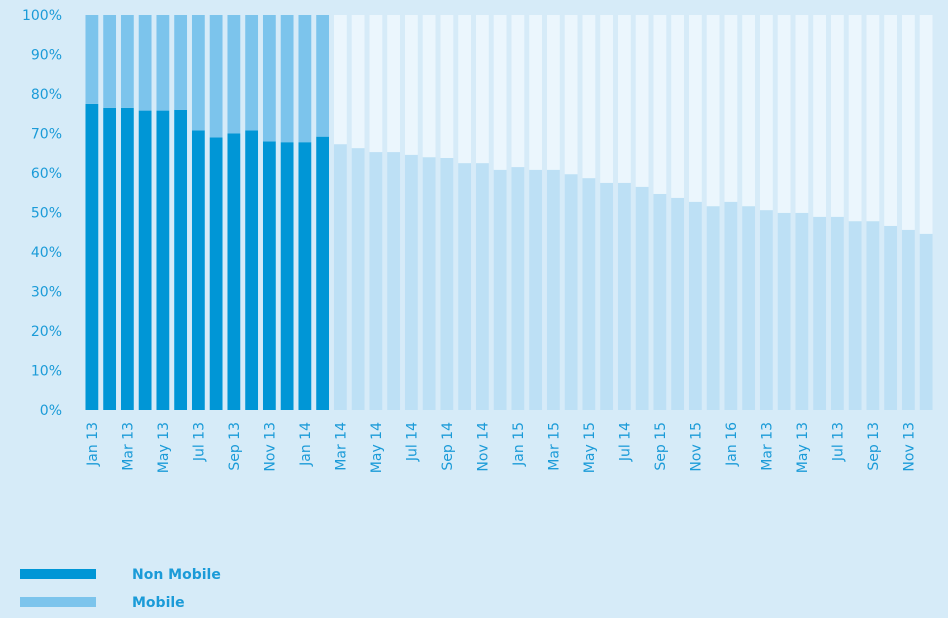 Image resolution: width=948 pixels, height=618 pixels. Describe the element at coordinates (46, 135) in the screenshot. I see `y-tick-label: 70%` at that location.